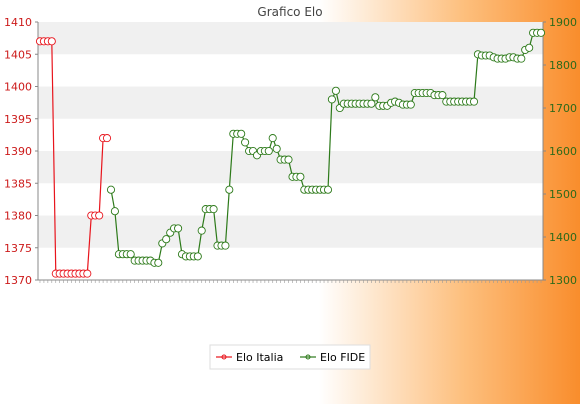 The height and width of the screenshot is (404, 580). I want to click on left-tick-label: 1375, so click(18, 248).